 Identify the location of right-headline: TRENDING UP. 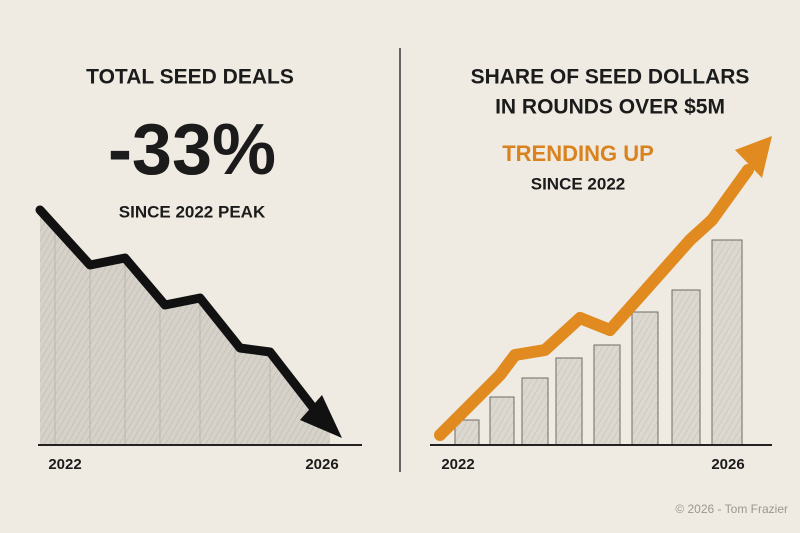
(578, 153).